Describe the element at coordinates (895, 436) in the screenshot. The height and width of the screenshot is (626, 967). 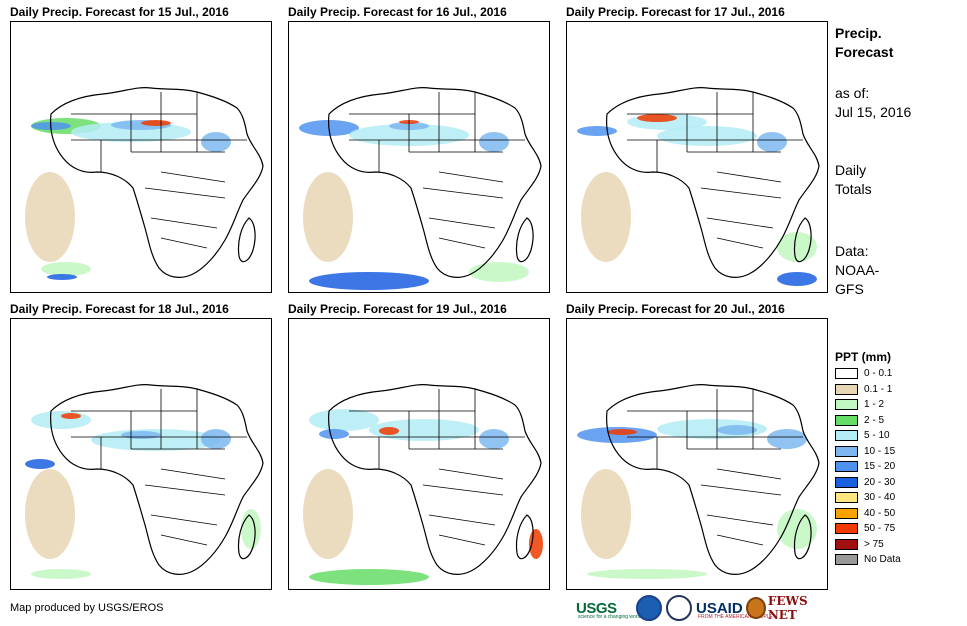
I see `legend-item: 5 - 10` at that location.